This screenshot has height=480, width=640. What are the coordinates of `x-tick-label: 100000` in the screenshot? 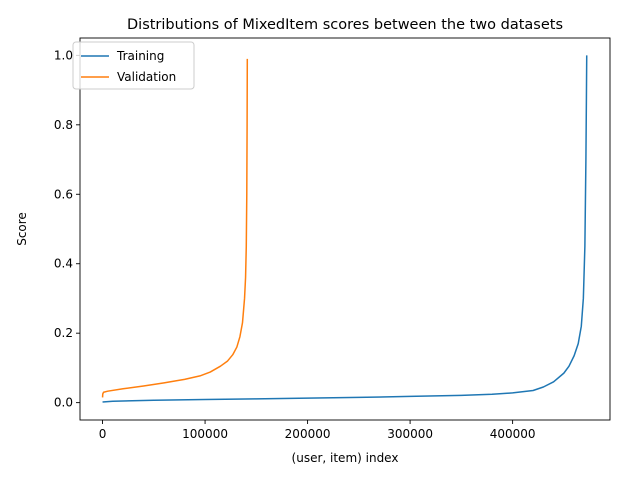 It's located at (205, 434).